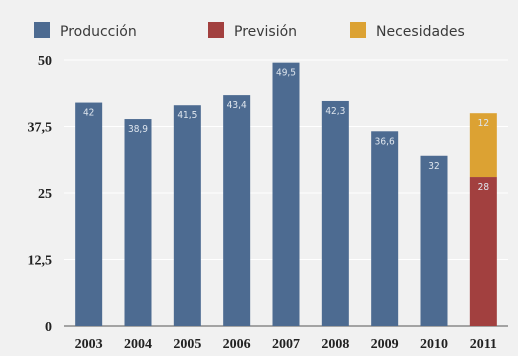 The height and width of the screenshot is (356, 518). What do you see at coordinates (420, 32) in the screenshot?
I see `legend-label-2: Necesidades` at bounding box center [420, 32].